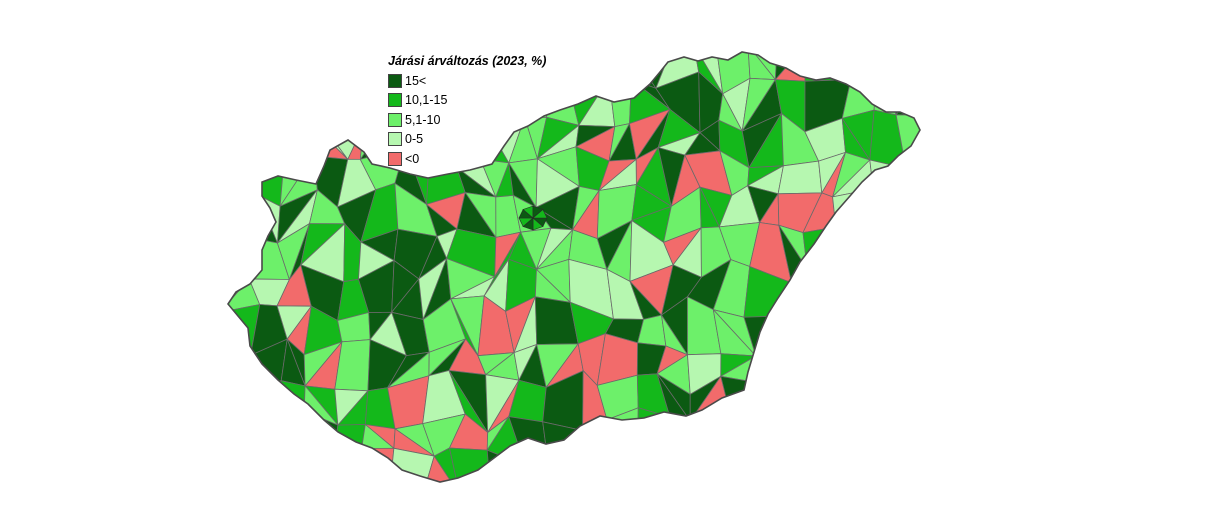  I want to click on legend-label: 0-5, so click(414, 139).